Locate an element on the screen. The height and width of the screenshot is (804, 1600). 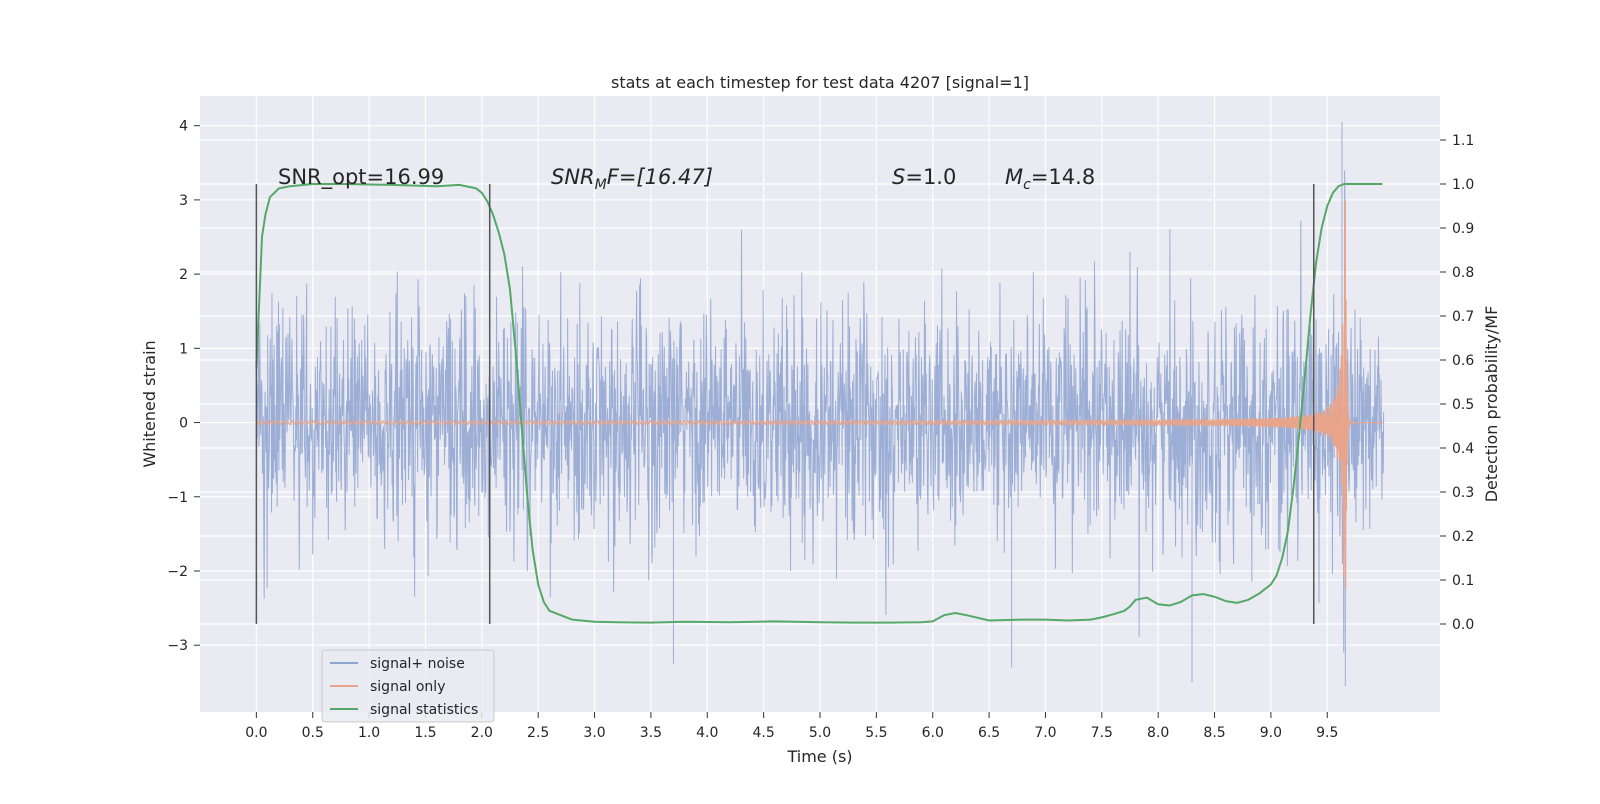
y-tick-label-right: 0.4 is located at coordinates (1463, 449).